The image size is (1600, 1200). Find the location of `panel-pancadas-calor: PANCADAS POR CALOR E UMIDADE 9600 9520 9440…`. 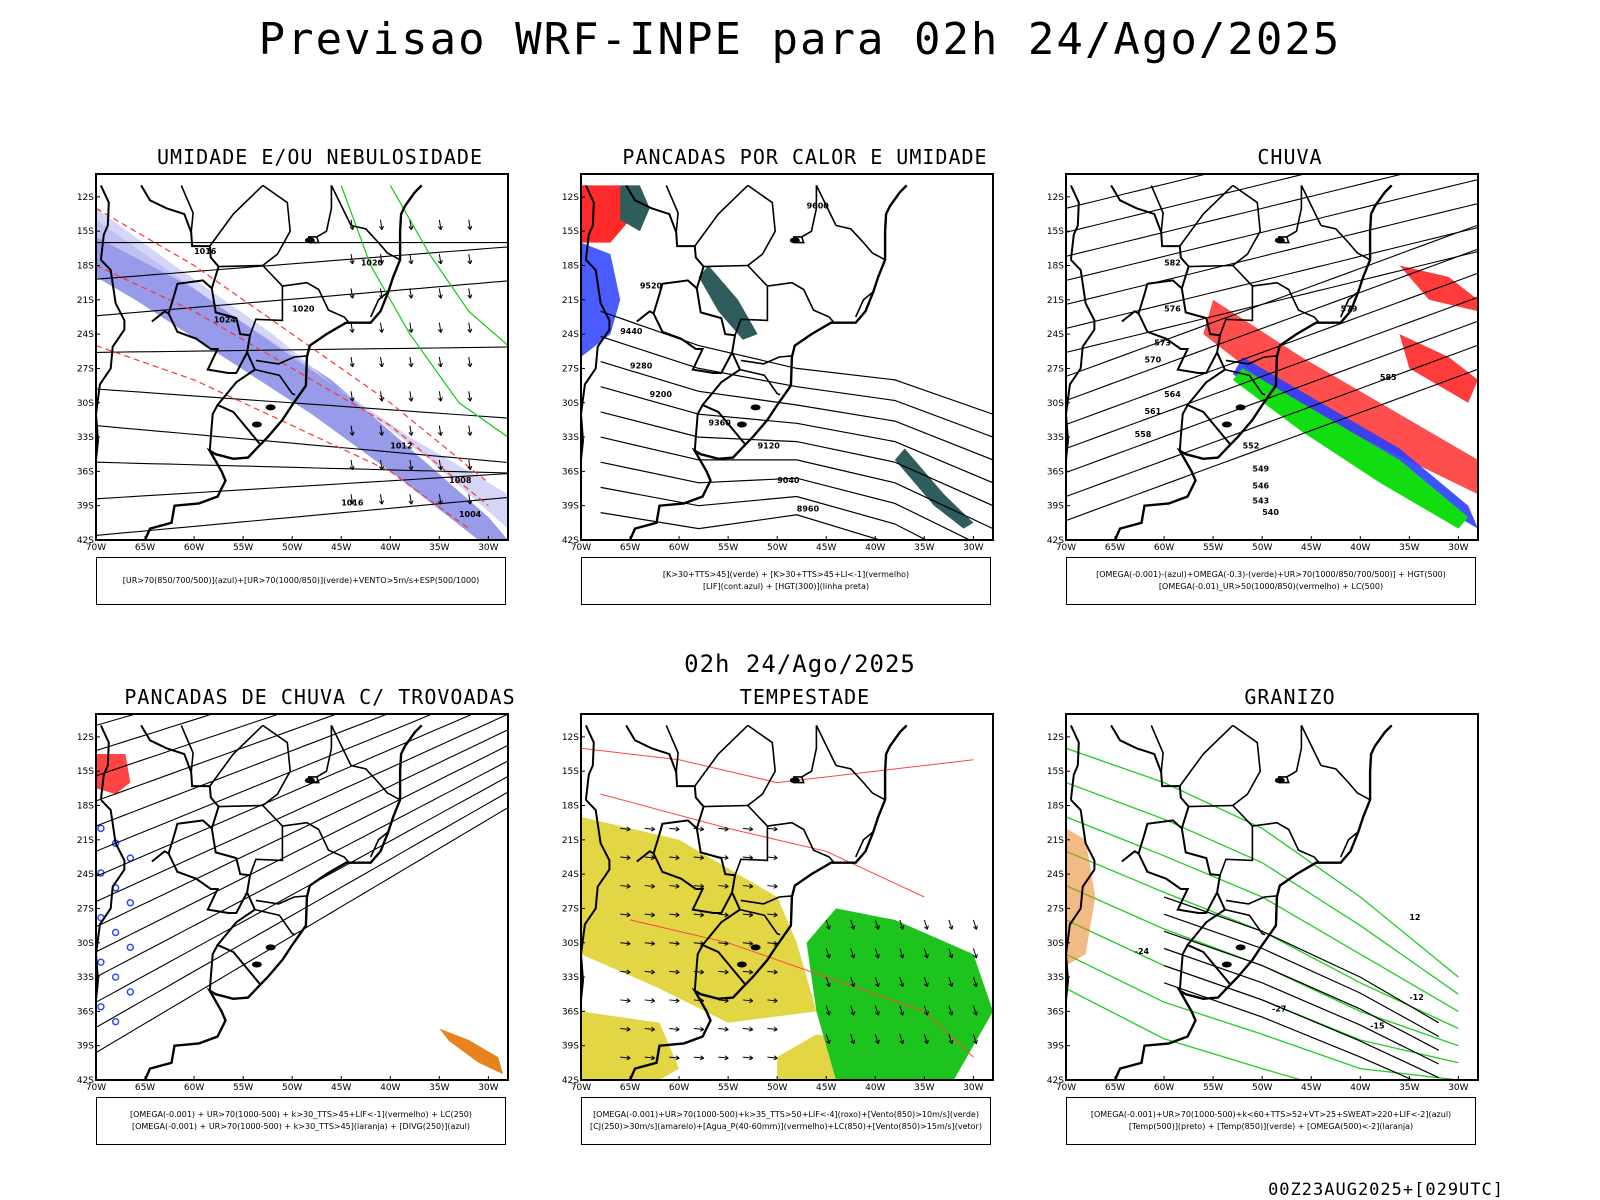

panel-pancadas-calor: PANCADAS POR CALOR E UMIDADE 9600 9520 9440… is located at coordinates (803, 375).